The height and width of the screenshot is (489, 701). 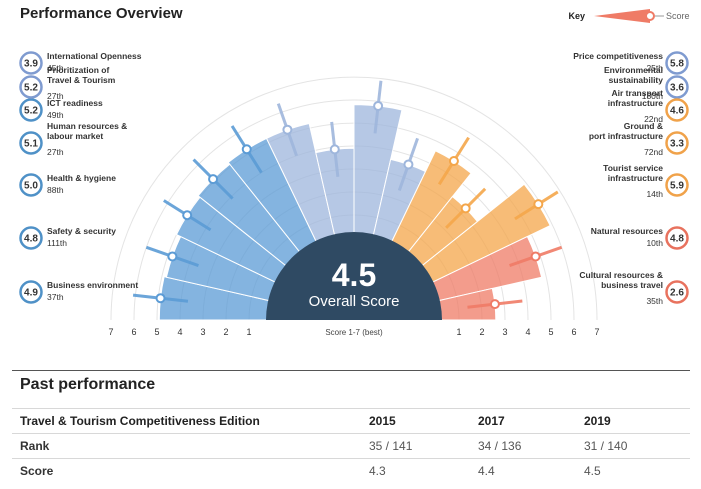 I want to click on pillar-score-text: 2.6, so click(x=677, y=293).